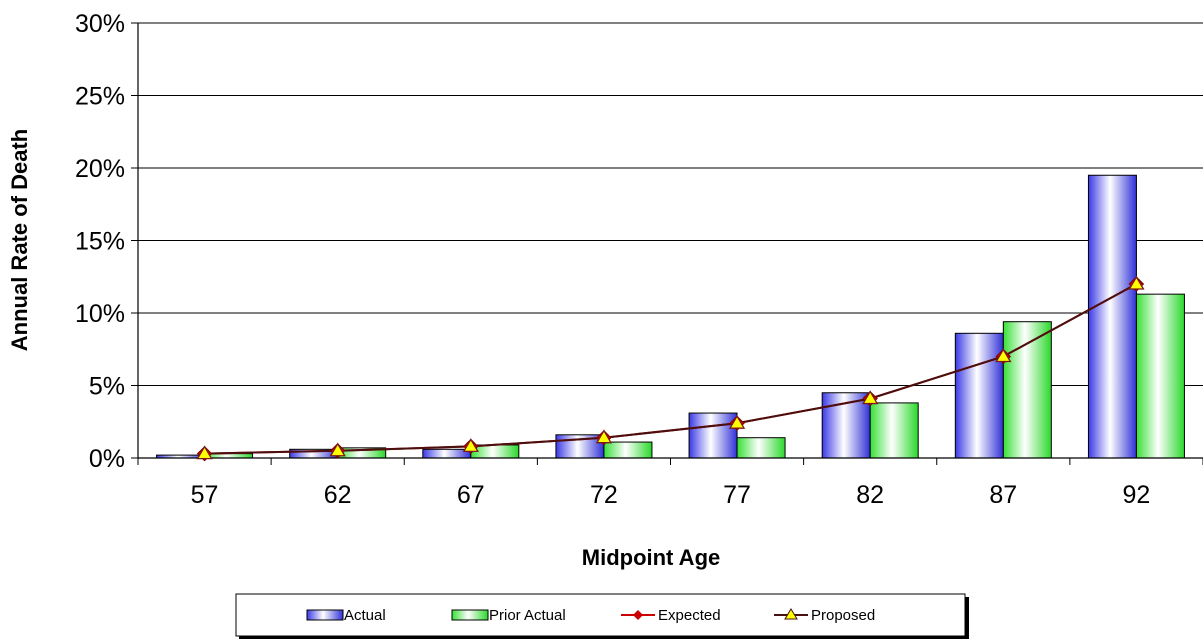  What do you see at coordinates (791, 614) in the screenshot?
I see `legend-marker-proposed` at bounding box center [791, 614].